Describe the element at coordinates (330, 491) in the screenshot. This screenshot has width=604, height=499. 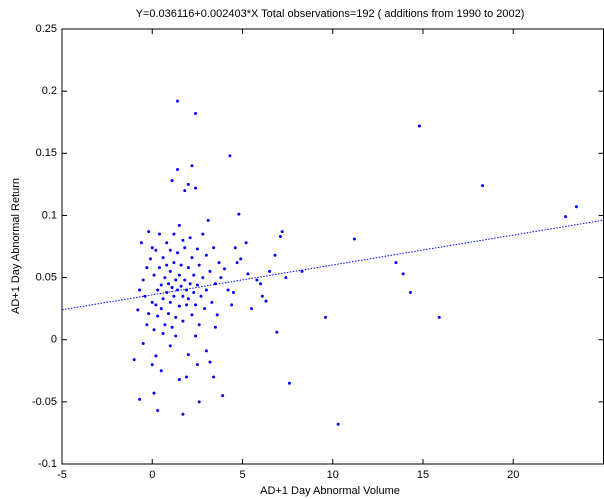
I see `x-axis-label: AD+1 Day Abnormal Volume` at that location.